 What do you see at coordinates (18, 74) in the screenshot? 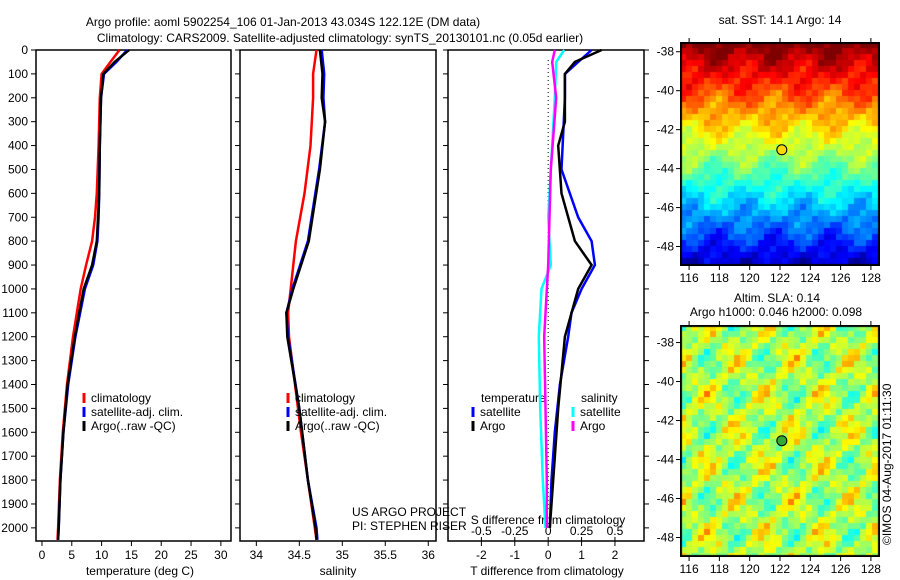
I see `y-tick-label: 100` at bounding box center [18, 74].